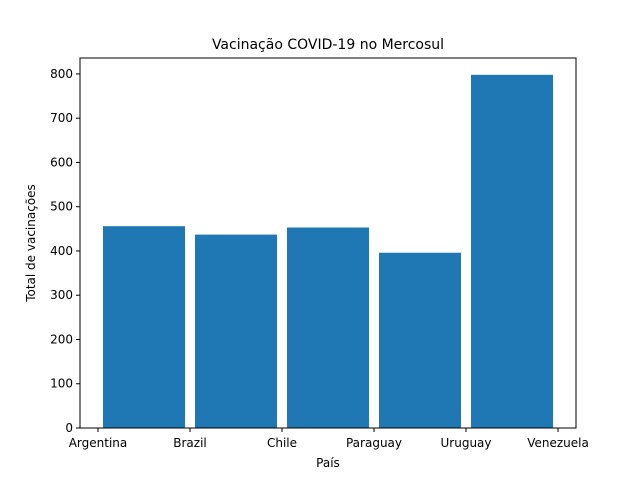  Describe the element at coordinates (61, 207) in the screenshot. I see `y-tick-label: 500` at that location.